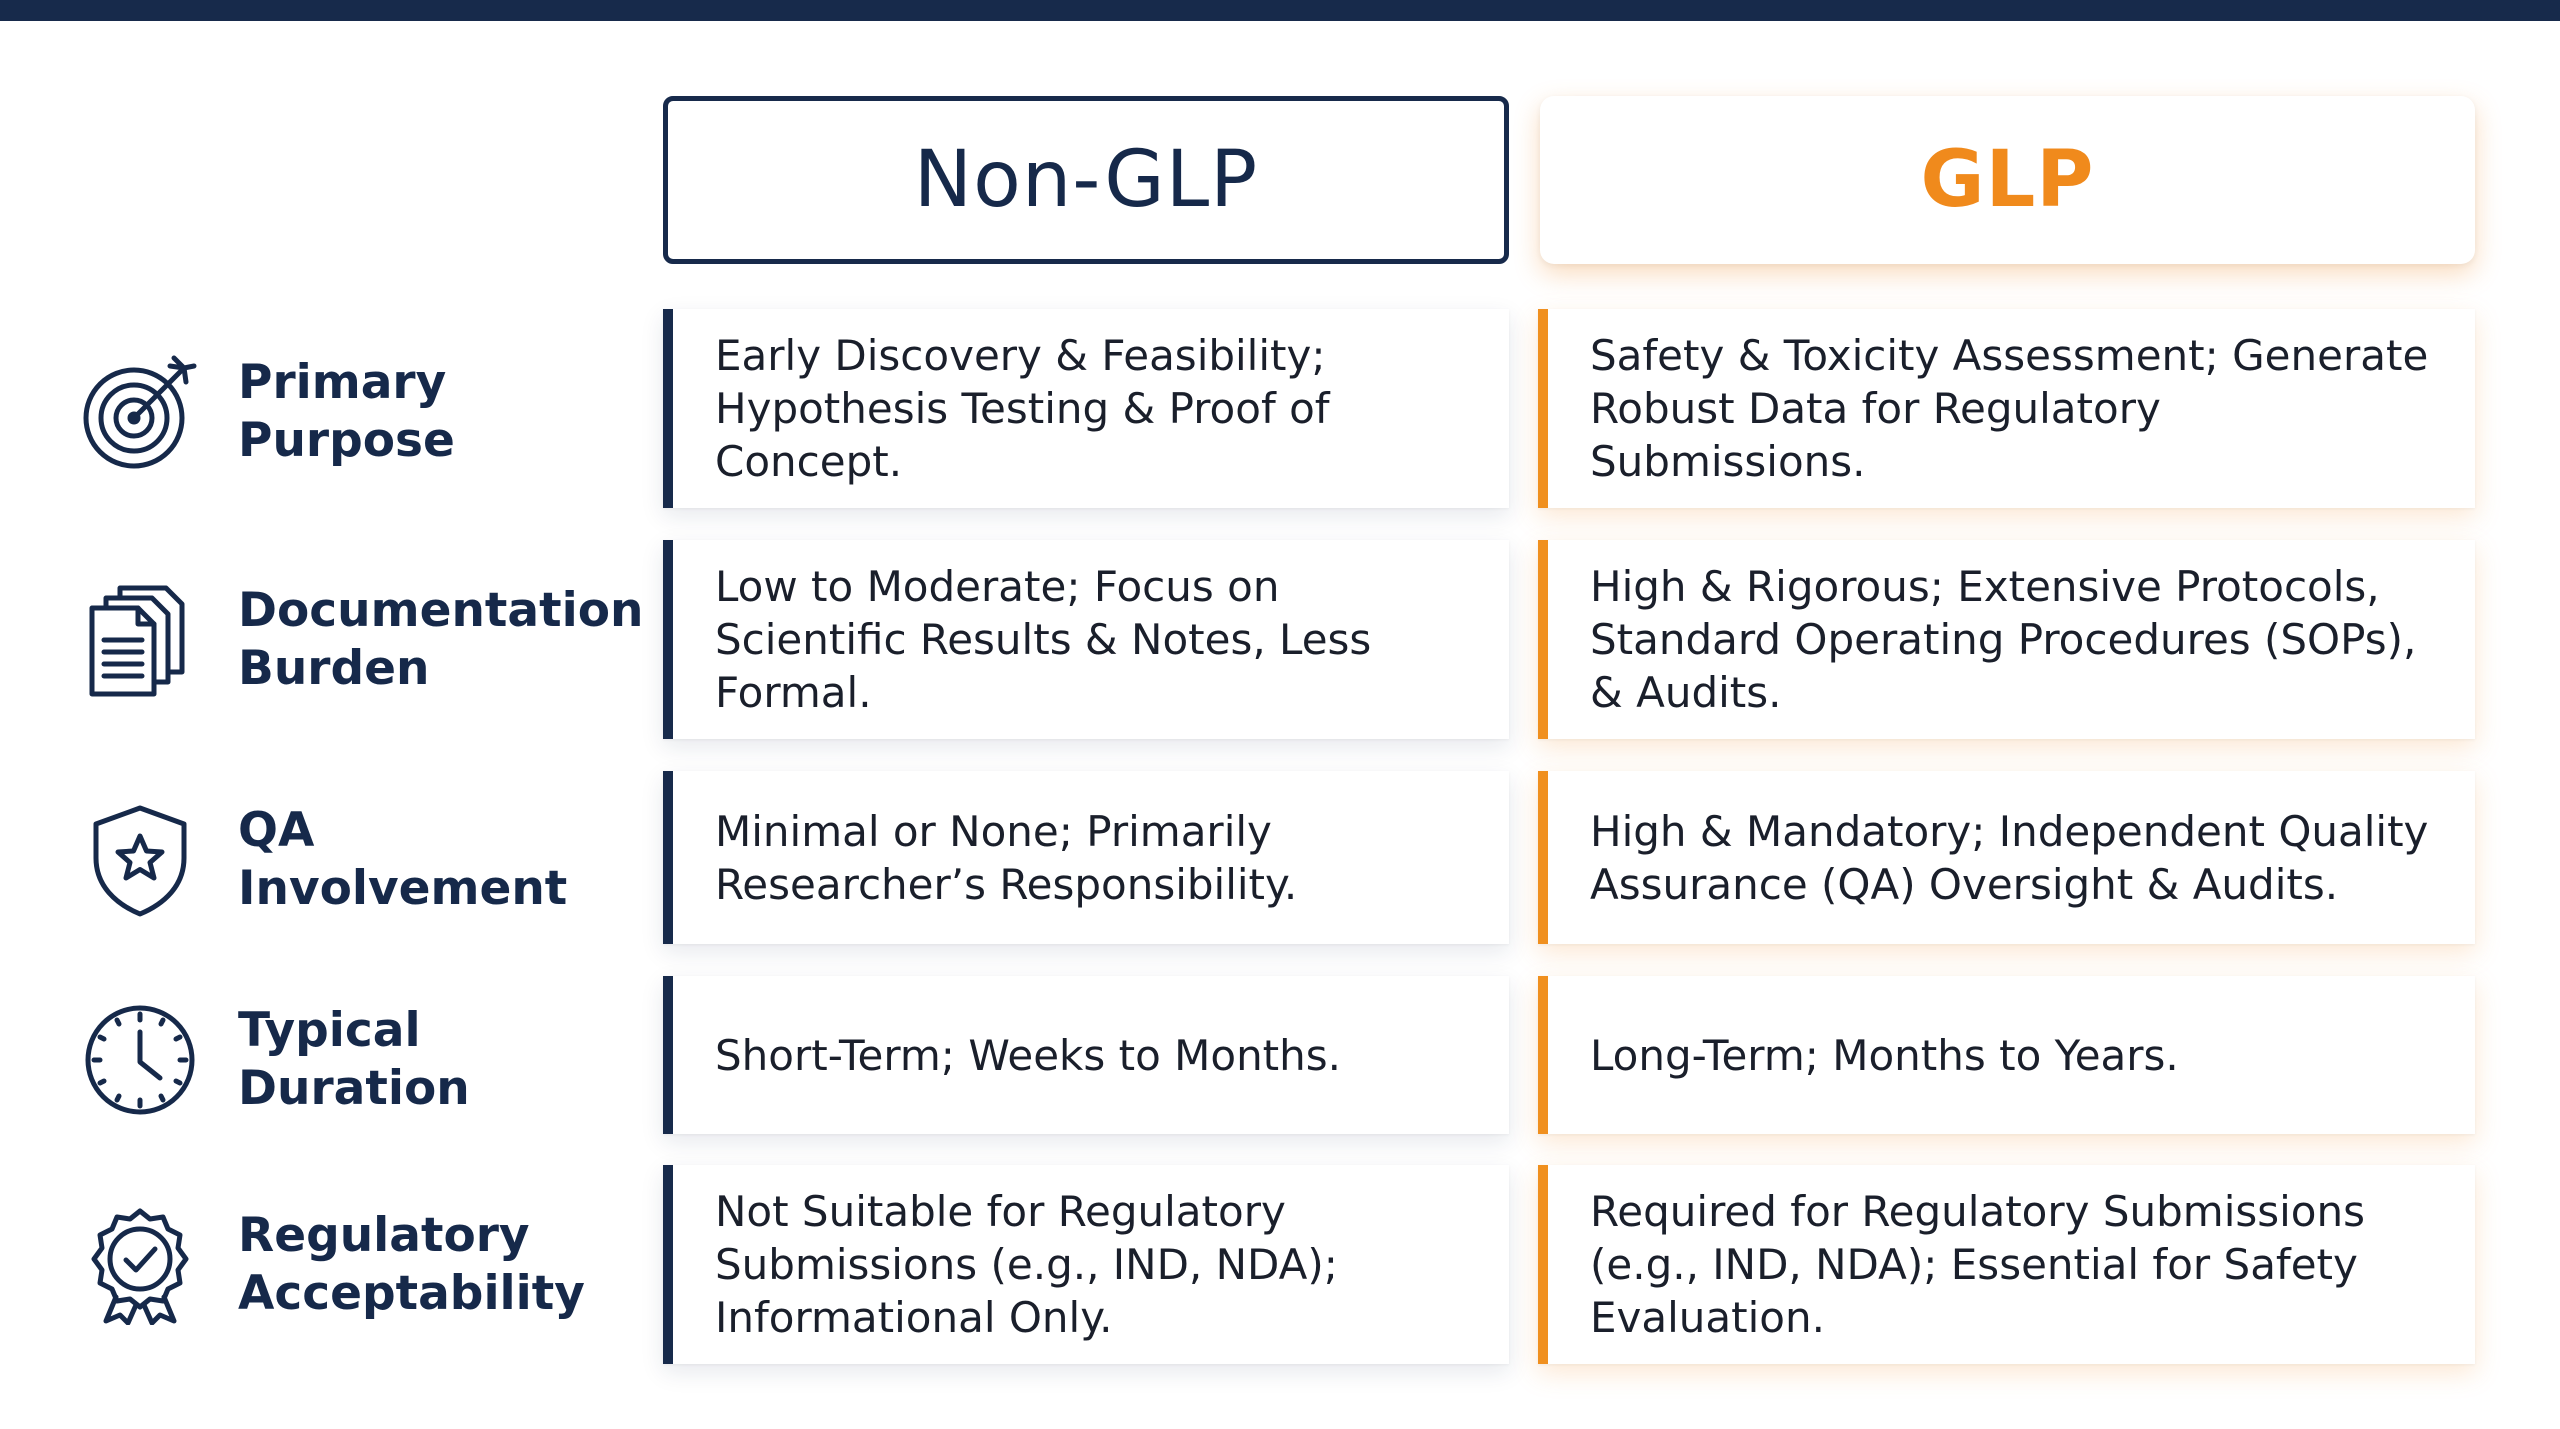 The height and width of the screenshot is (1429, 2560). What do you see at coordinates (2006, 1055) in the screenshot?
I see `glp-cell-typical-duration: Long-Term; Months to Years.` at bounding box center [2006, 1055].